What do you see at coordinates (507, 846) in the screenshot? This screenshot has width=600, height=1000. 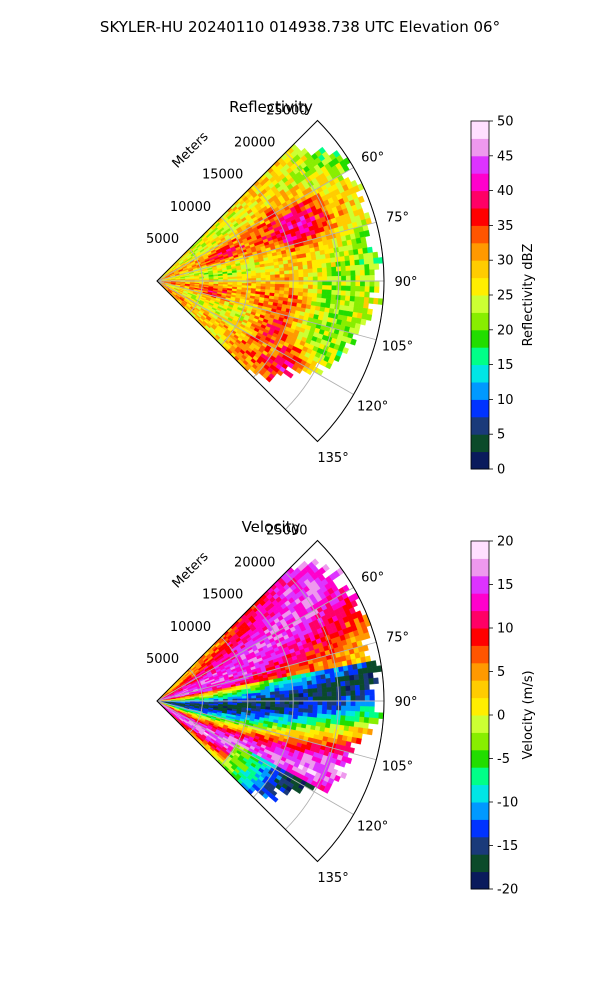 I see `colorbar-tick-label: -15` at bounding box center [507, 846].